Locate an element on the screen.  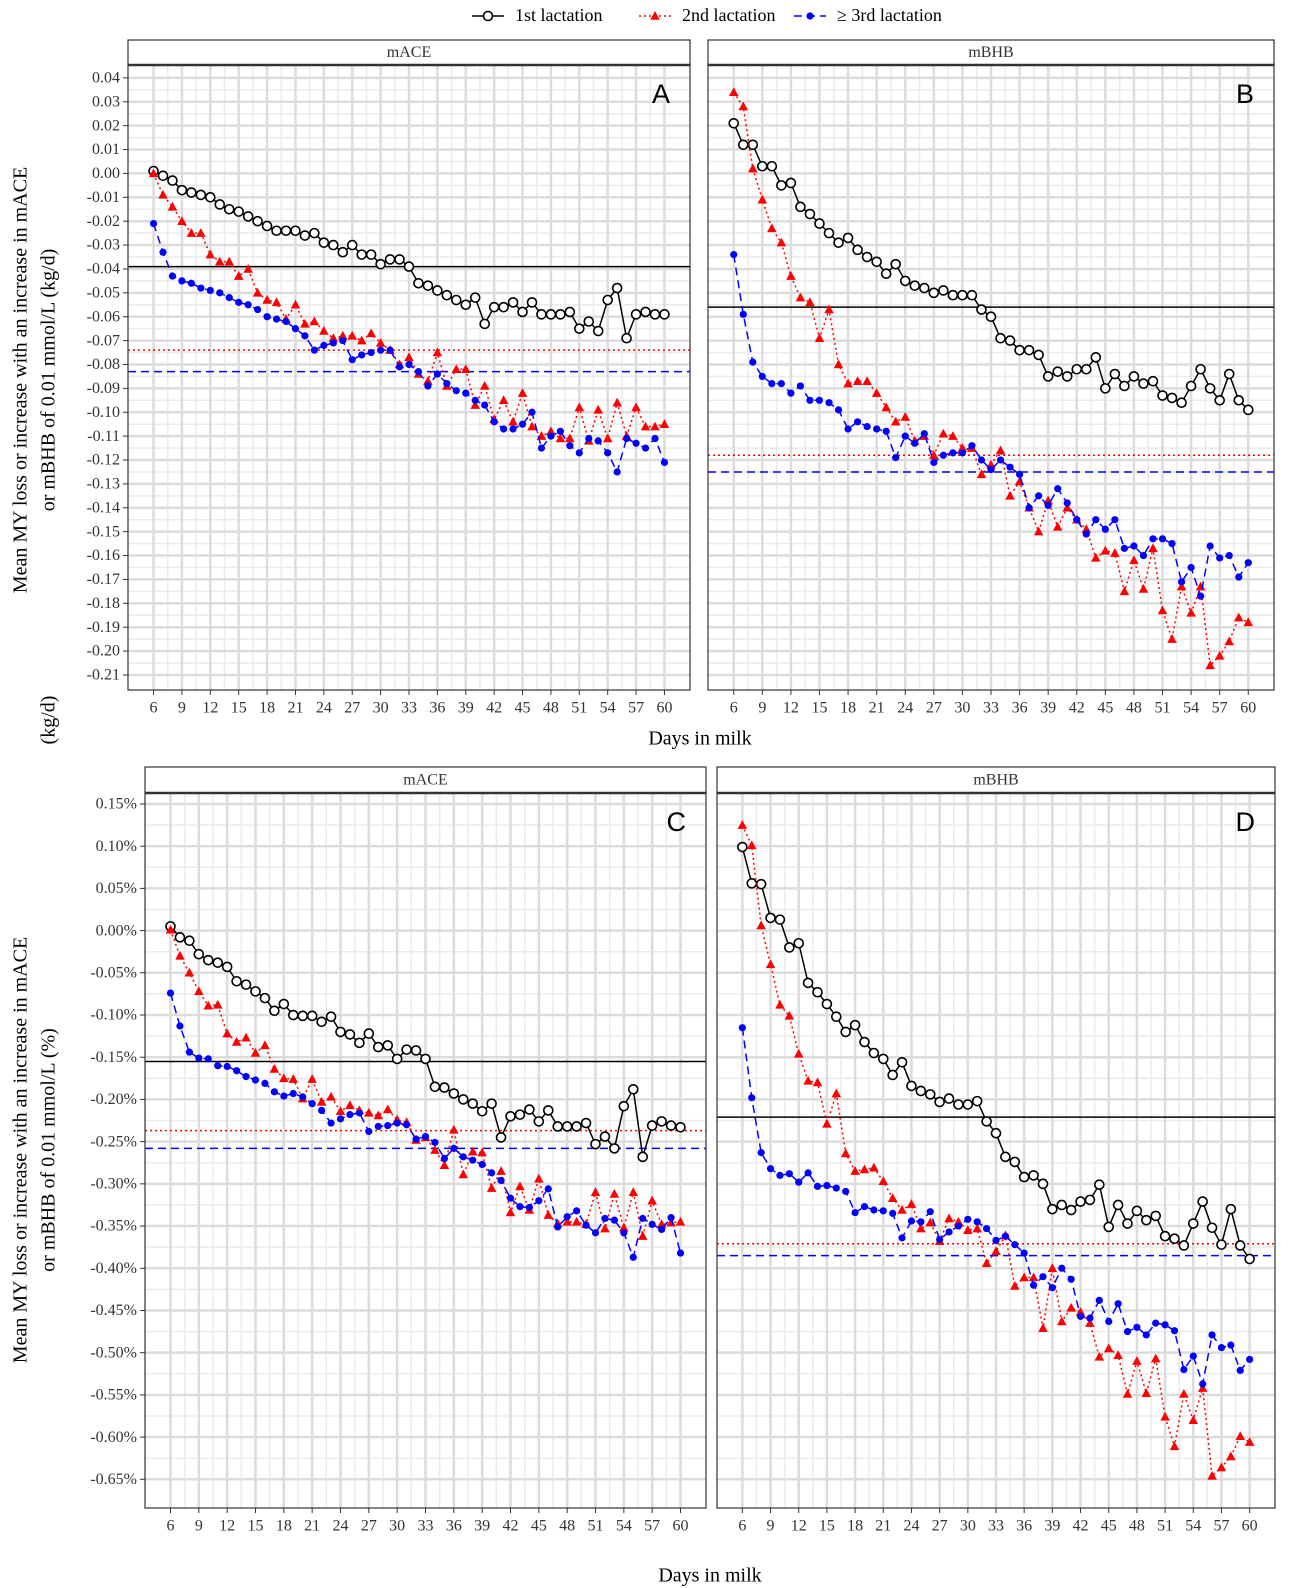
y-tick-label: 0.15% is located at coordinates (116, 804).